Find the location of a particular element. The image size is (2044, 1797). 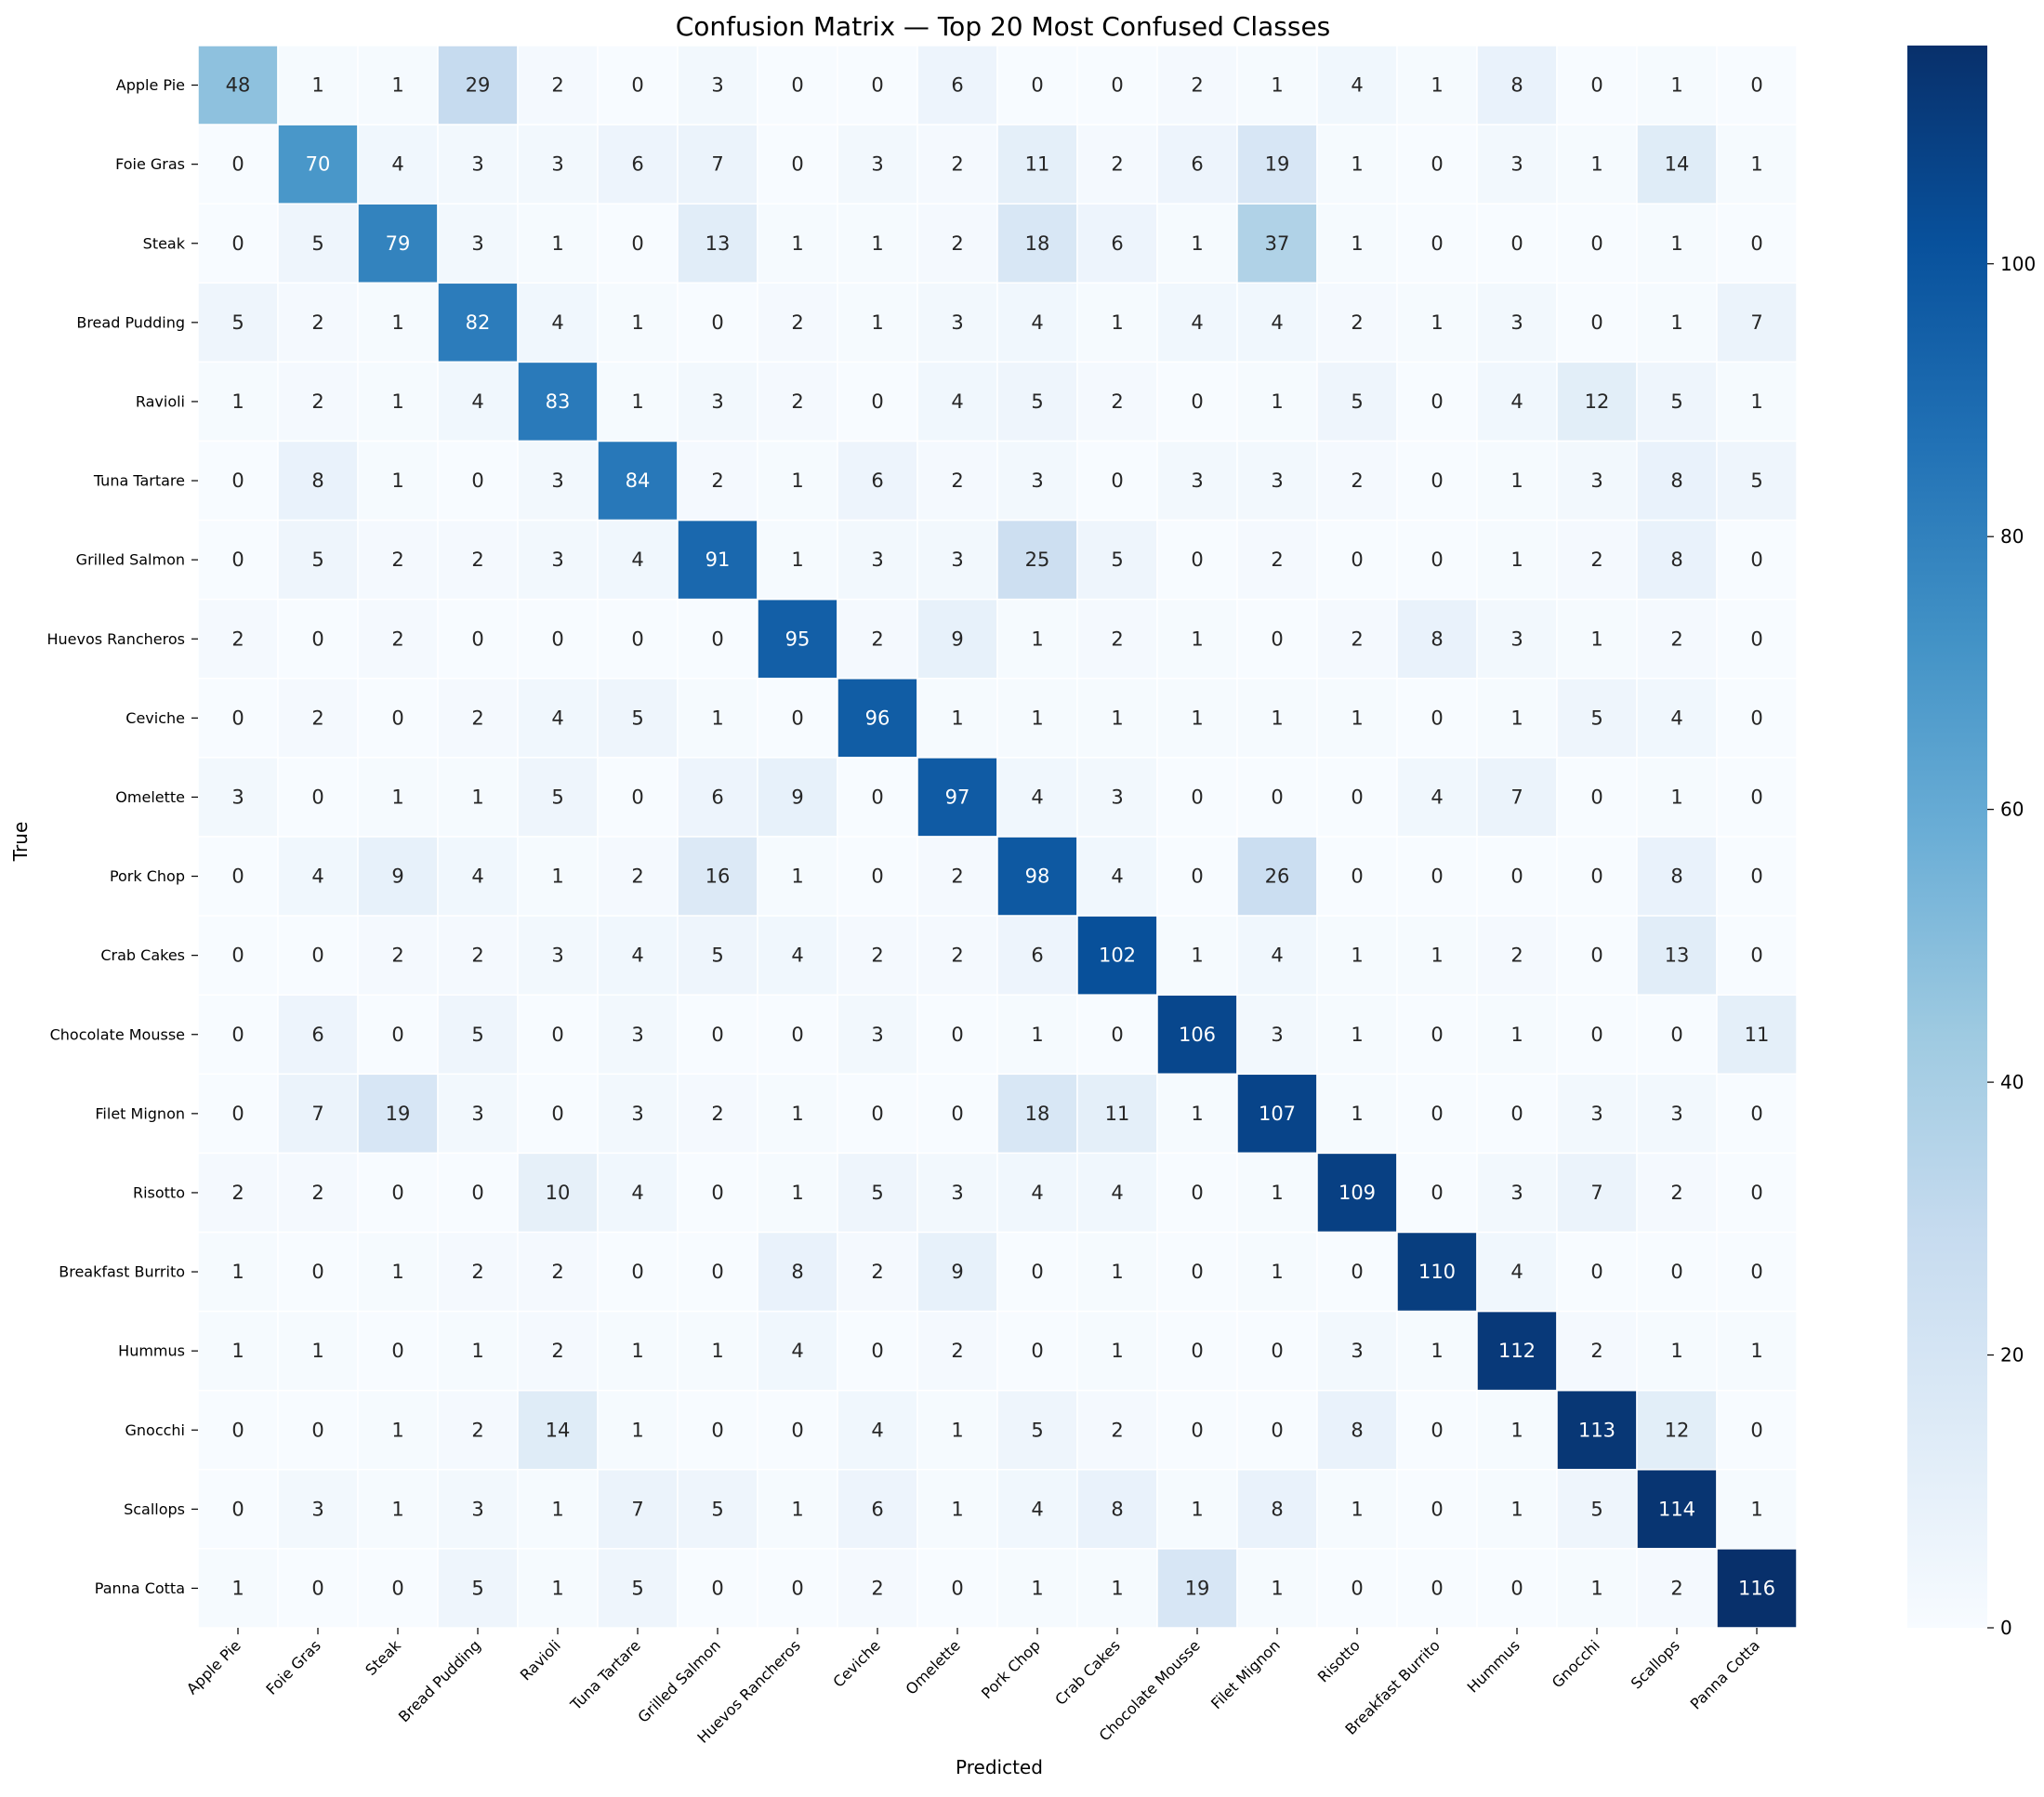

heatmap-cell-apple-pie-huevos-rancheros is located at coordinates (797, 85).